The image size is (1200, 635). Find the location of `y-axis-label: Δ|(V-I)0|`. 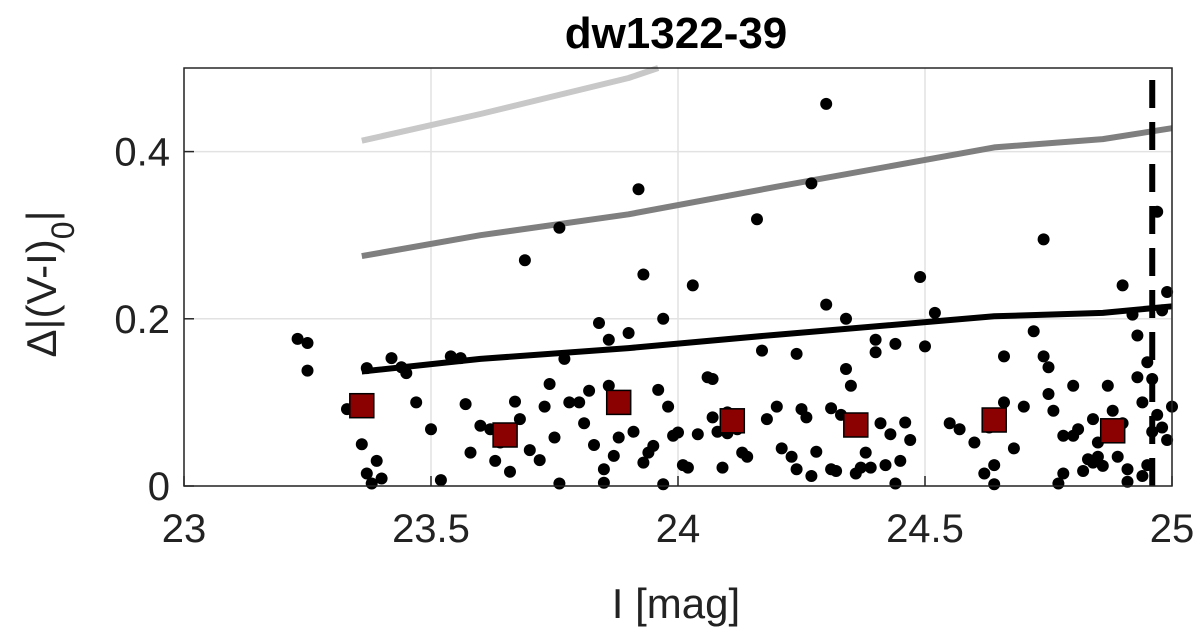

y-axis-label: Δ|(V-I)0| is located at coordinates (49, 283).